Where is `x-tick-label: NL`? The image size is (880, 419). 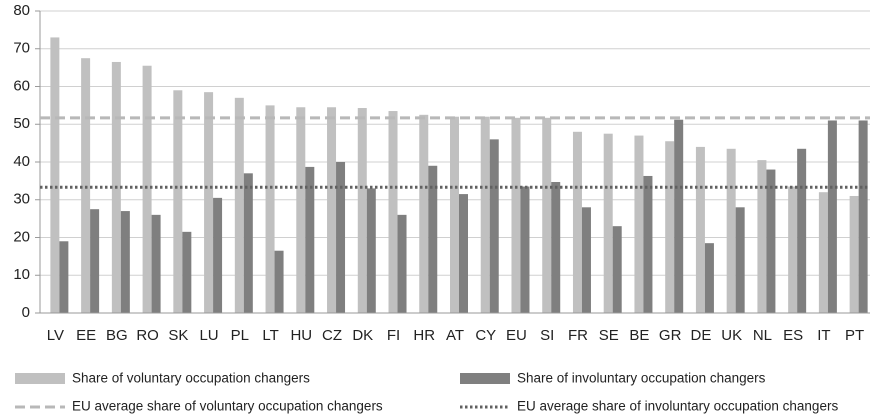 x-tick-label: NL is located at coordinates (762, 335).